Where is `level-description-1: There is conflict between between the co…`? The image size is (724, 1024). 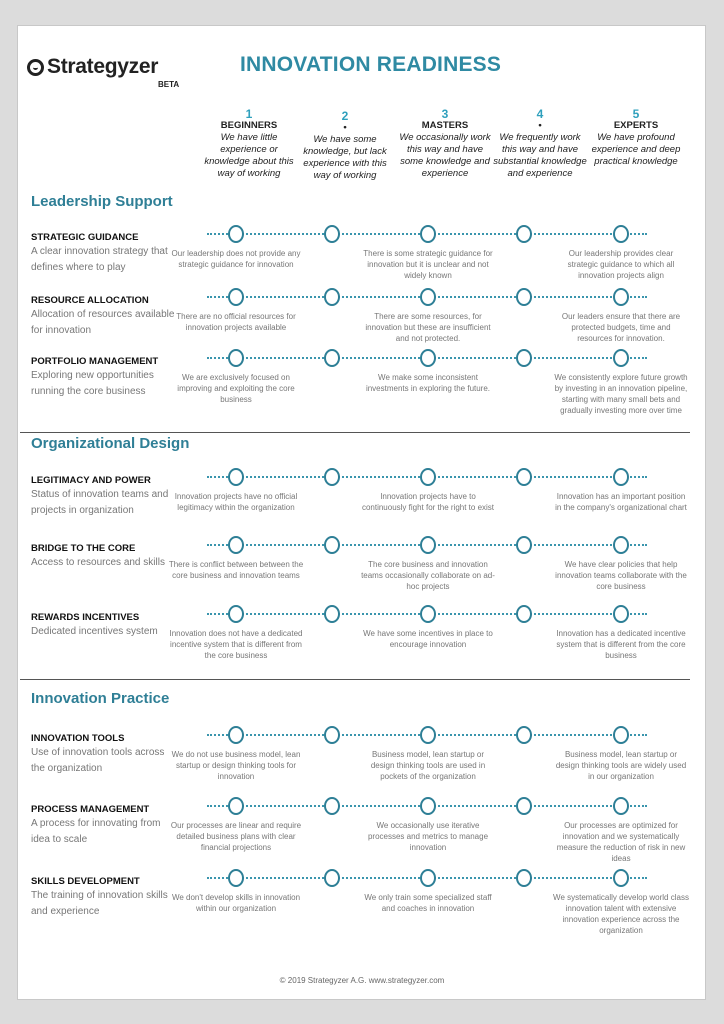 level-description-1: There is conflict between between the co… is located at coordinates (236, 570).